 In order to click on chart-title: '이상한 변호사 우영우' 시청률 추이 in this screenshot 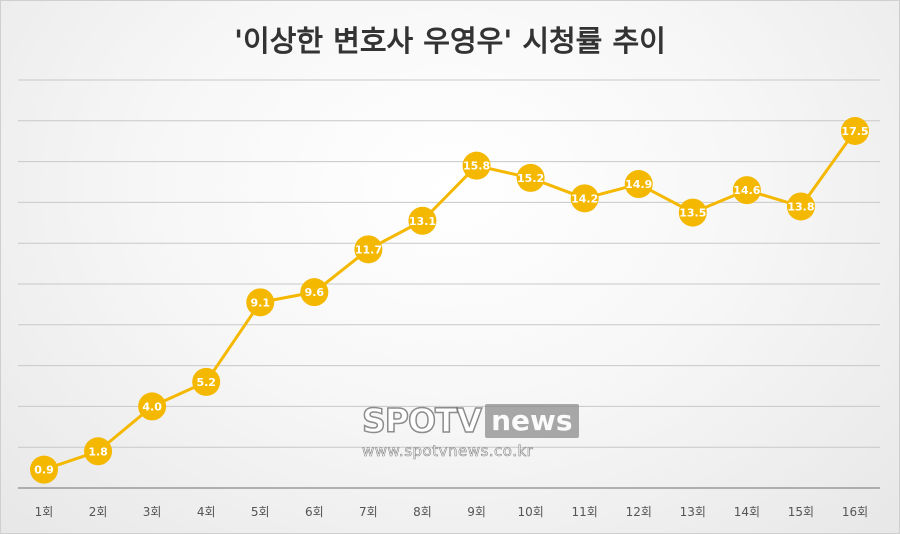, I will do `click(450, 41)`.